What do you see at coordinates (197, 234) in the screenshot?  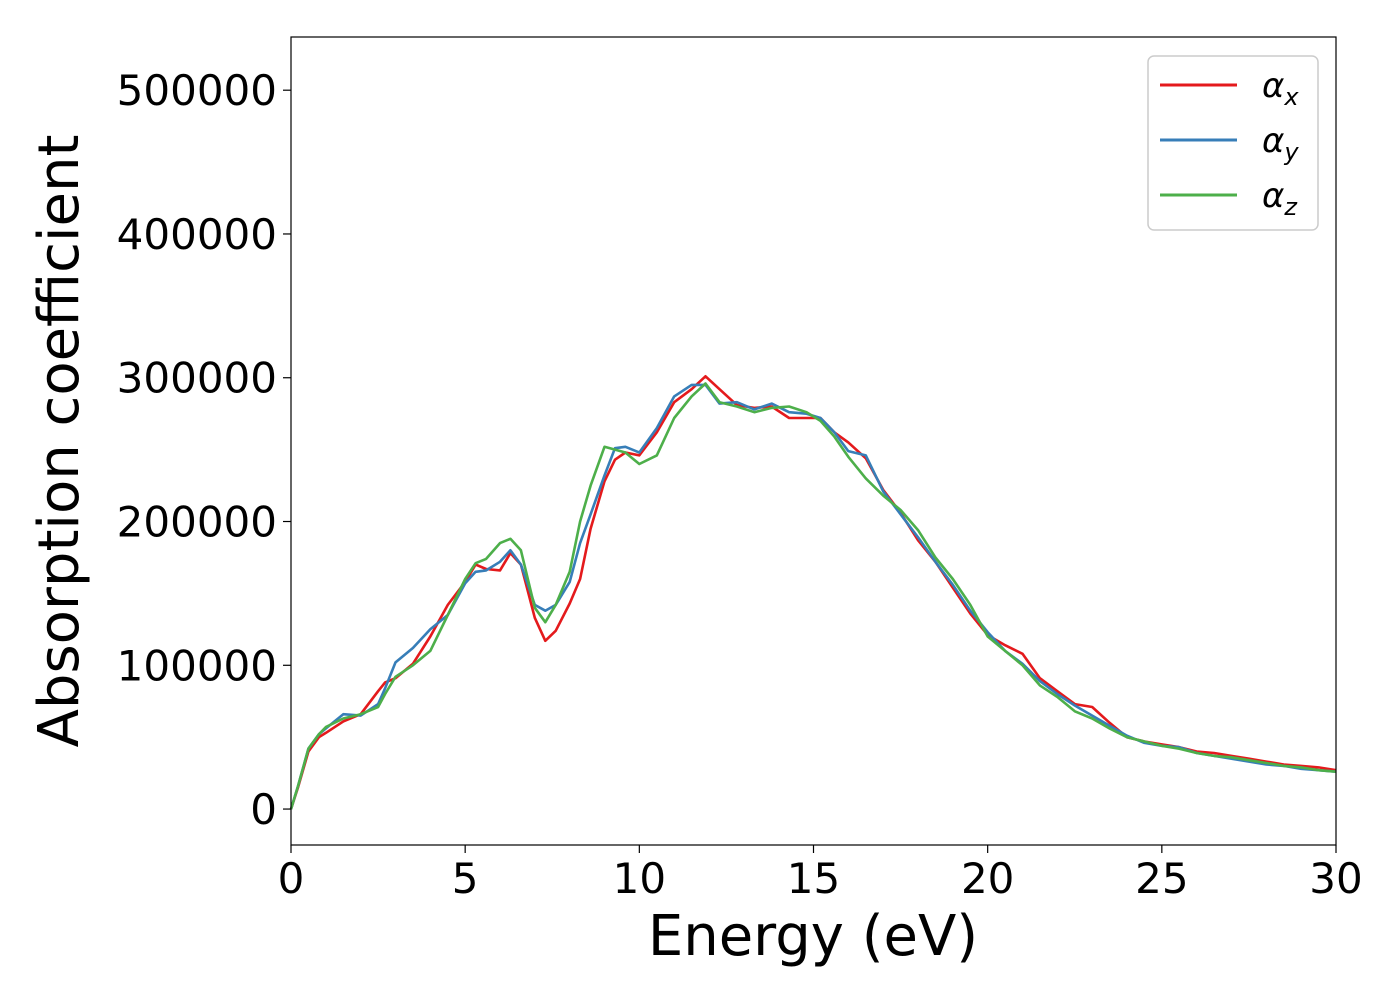 I see `y-tick-label: 400000` at bounding box center [197, 234].